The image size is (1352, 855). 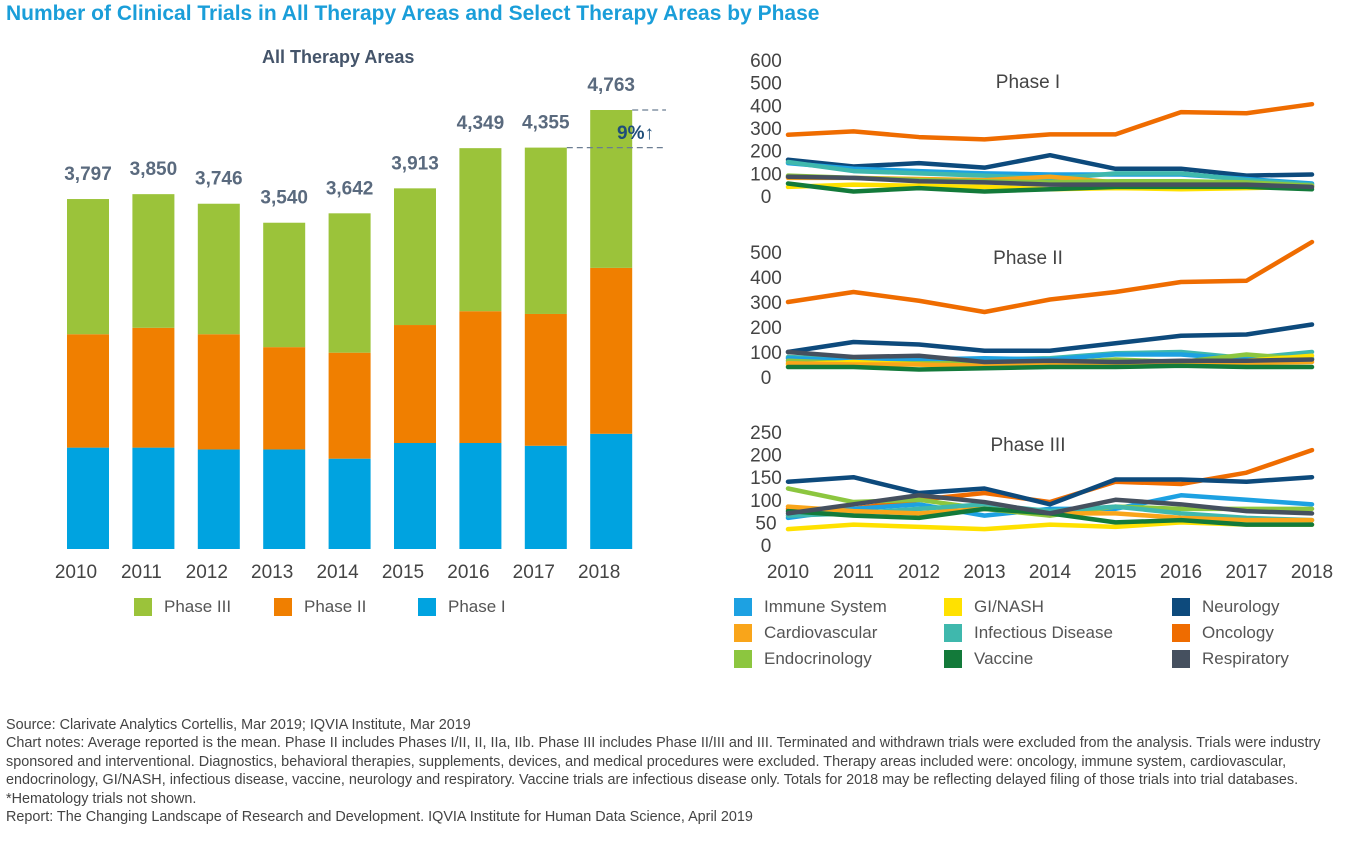 I want to click on total-label: 4,355, so click(x=546, y=123).